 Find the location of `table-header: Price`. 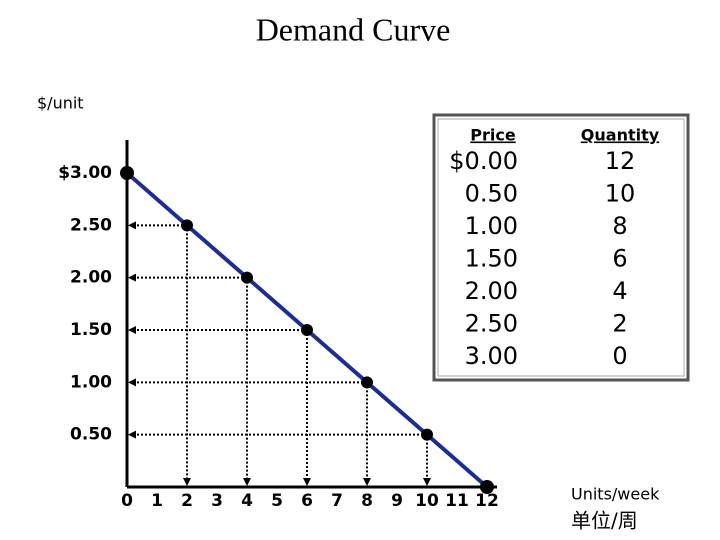

table-header: Price is located at coordinates (493, 135).